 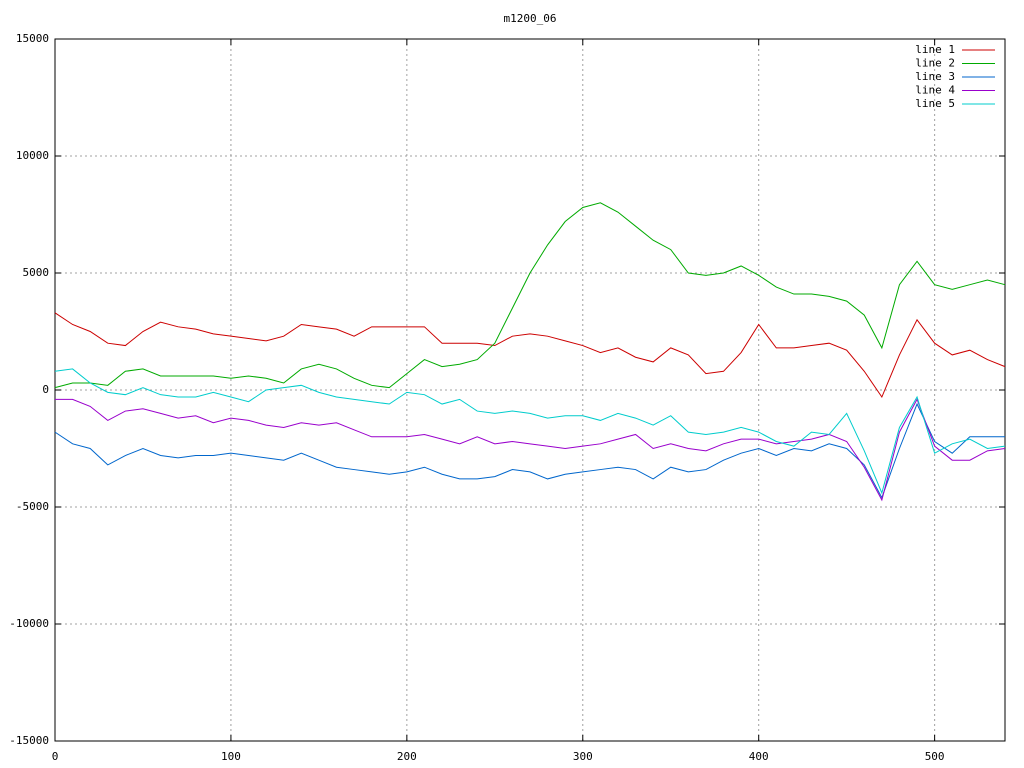 What do you see at coordinates (55, 756) in the screenshot?
I see `x-tick-label: 0` at bounding box center [55, 756].